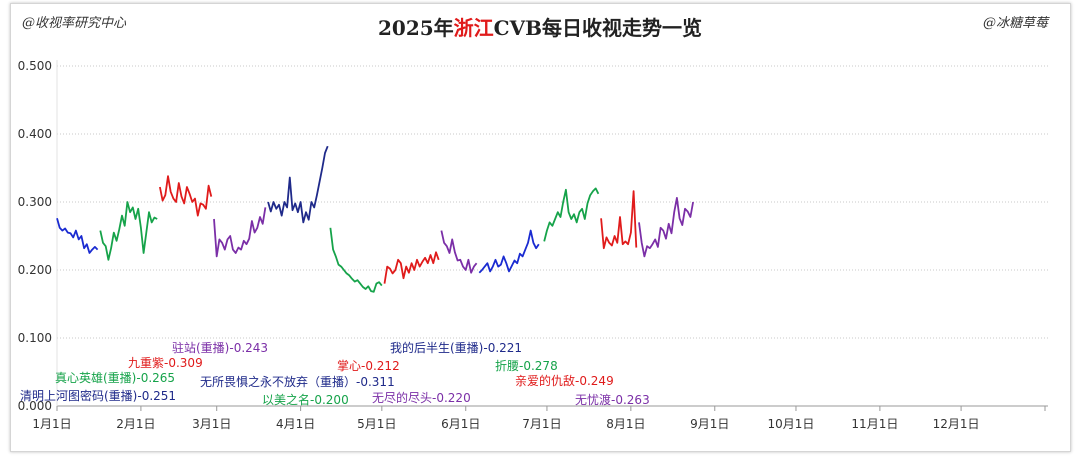 The width and height of the screenshot is (1080, 458). What do you see at coordinates (956, 424) in the screenshot?
I see `x-tick-label: 12月1日` at bounding box center [956, 424].